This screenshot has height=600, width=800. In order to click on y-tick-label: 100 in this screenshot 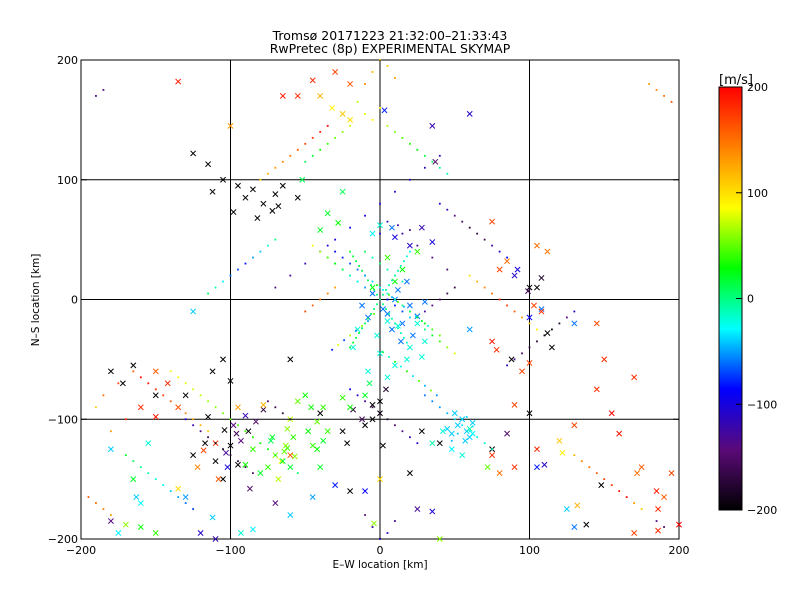, I will do `click(67, 180)`.